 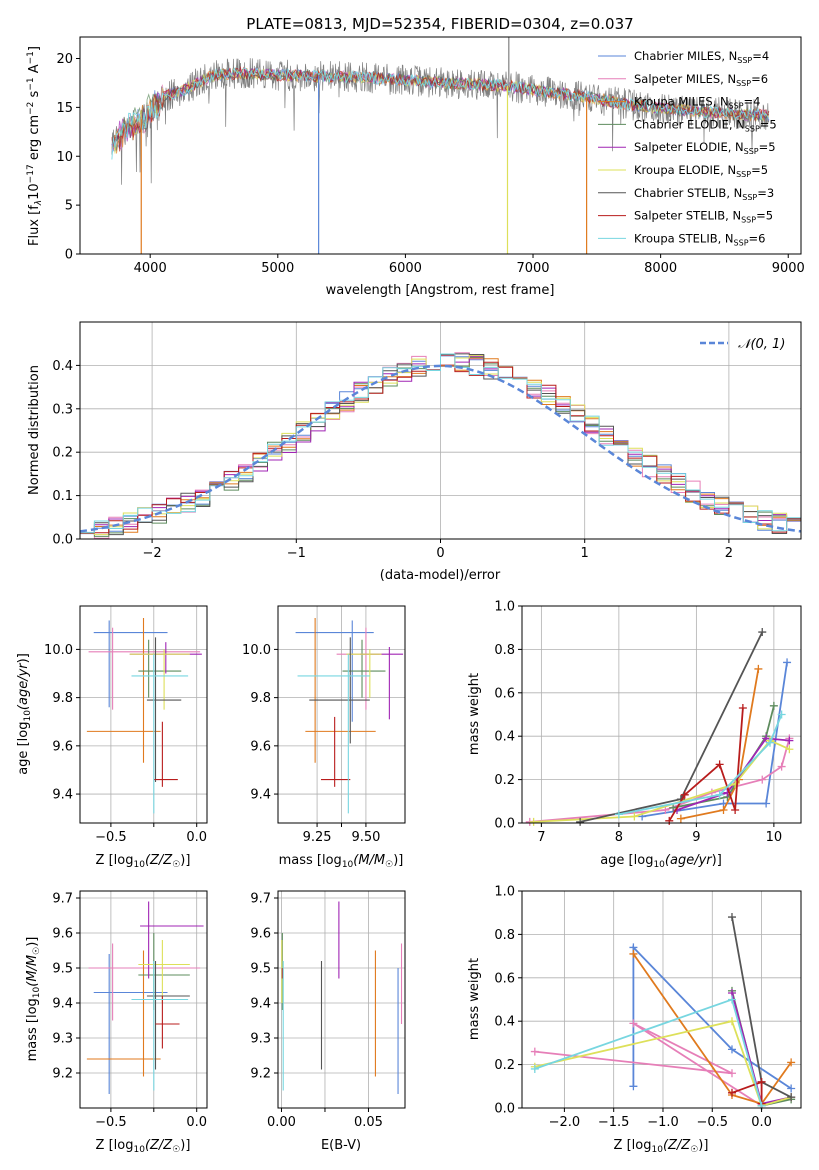 I want to click on z-age-ylabel-sub: 10, so click(x=28, y=716).